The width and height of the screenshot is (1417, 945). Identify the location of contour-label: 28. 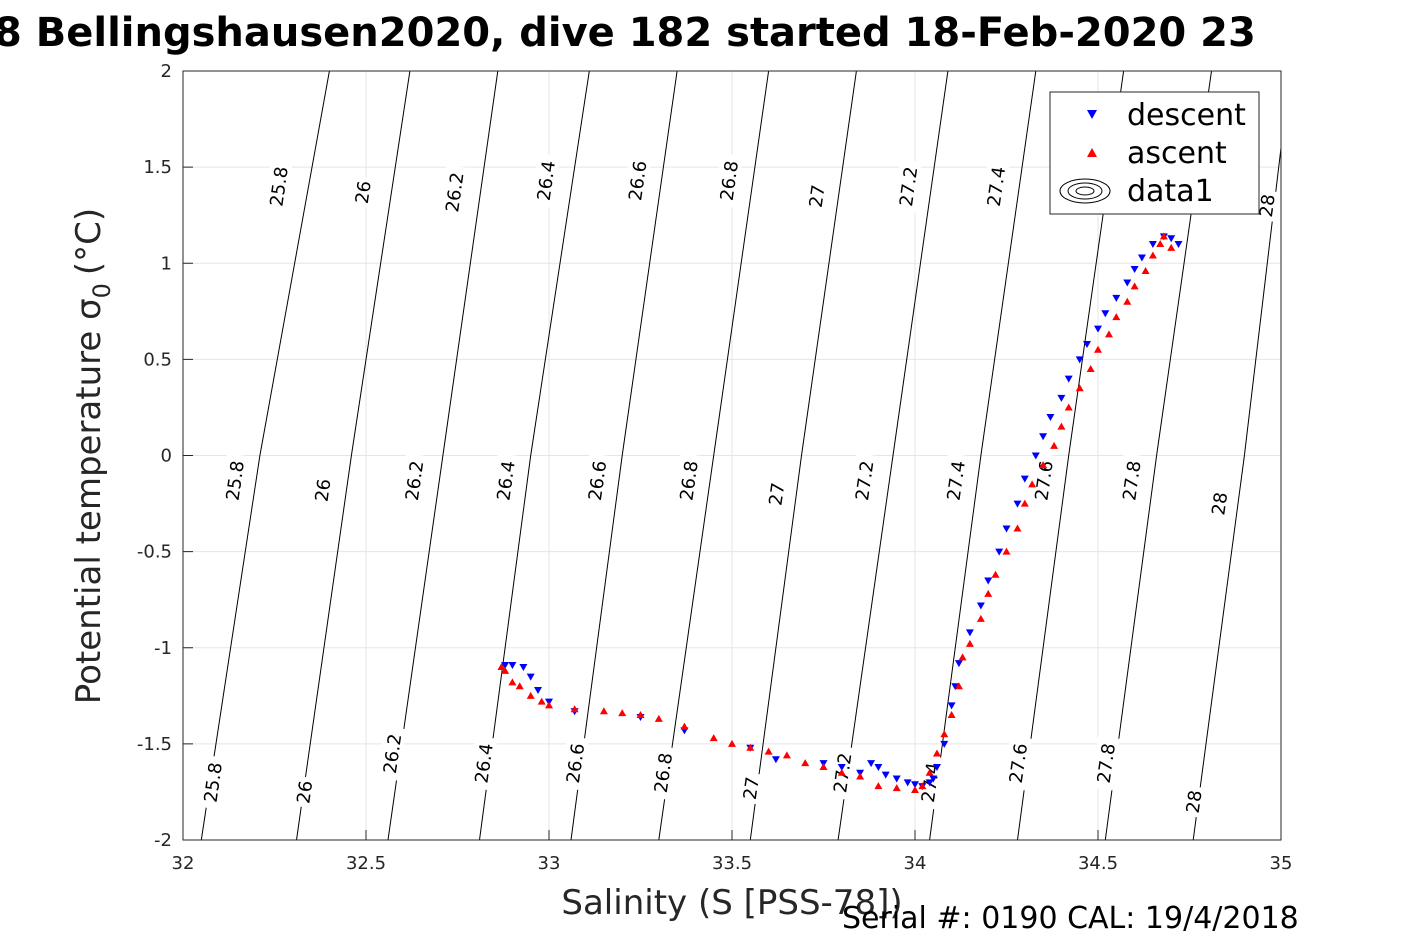
(1195, 802).